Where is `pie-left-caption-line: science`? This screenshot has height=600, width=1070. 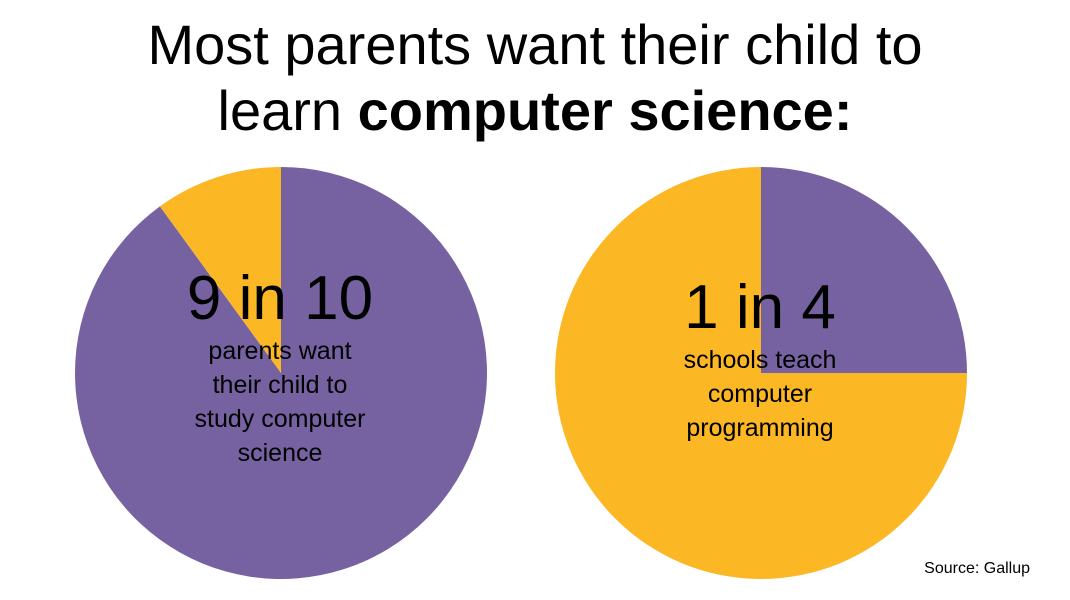
pie-left-caption-line: science is located at coordinates (280, 453).